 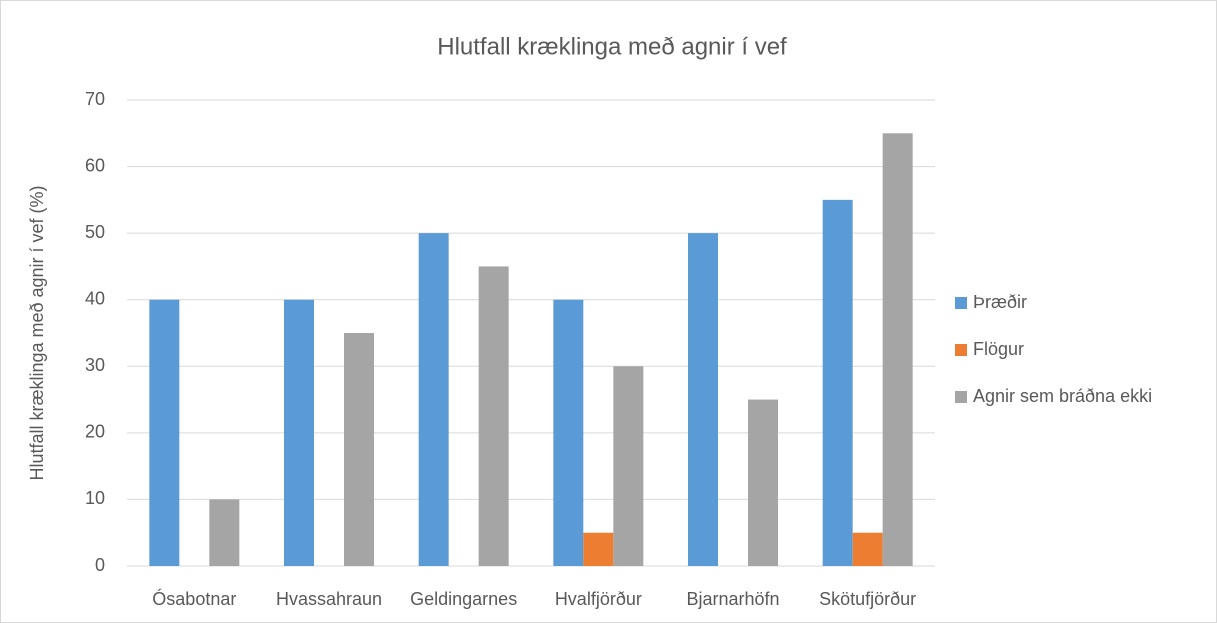 What do you see at coordinates (732, 599) in the screenshot?
I see `x-tick-label: Bjarnarhöfn` at bounding box center [732, 599].